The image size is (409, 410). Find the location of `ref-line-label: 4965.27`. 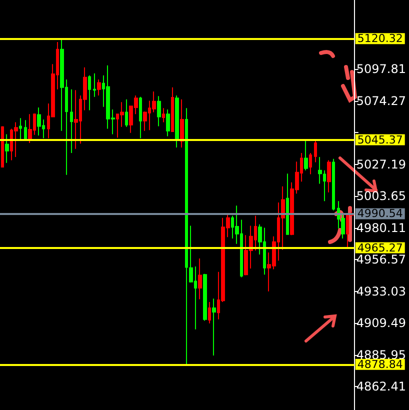

ref-line-label: 4965.27 is located at coordinates (380, 247).